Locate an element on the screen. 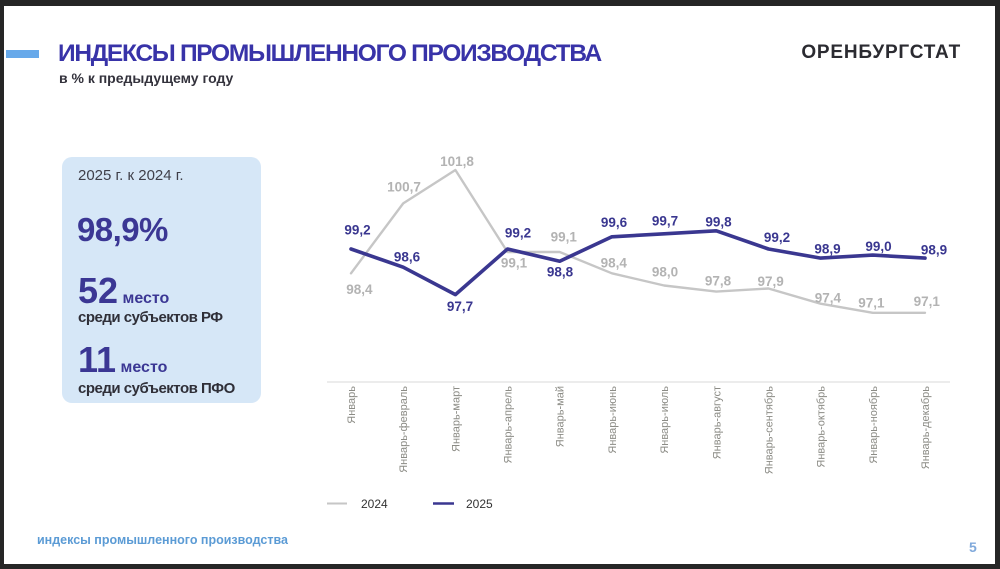 This screenshot has width=1000, height=569. svg-text: Январь-март is located at coordinates (456, 419).